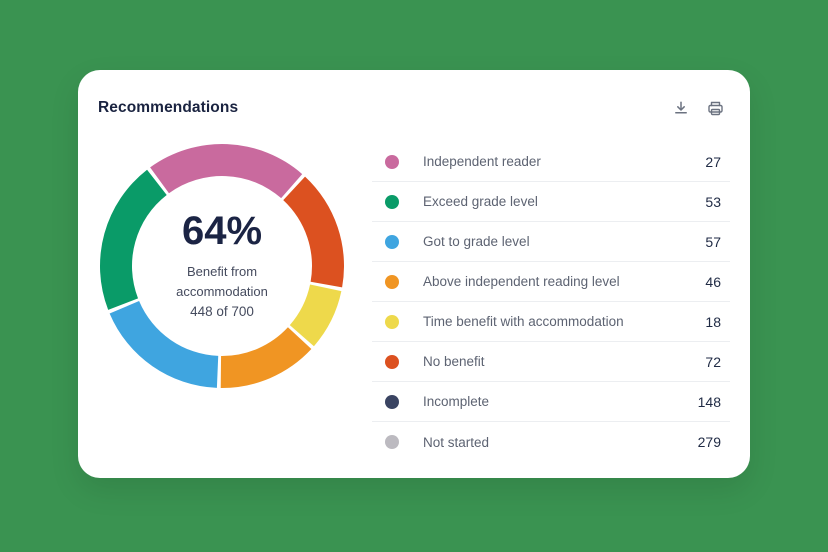  What do you see at coordinates (523, 321) in the screenshot?
I see `legend-label: Time benefit with accommodation` at bounding box center [523, 321].